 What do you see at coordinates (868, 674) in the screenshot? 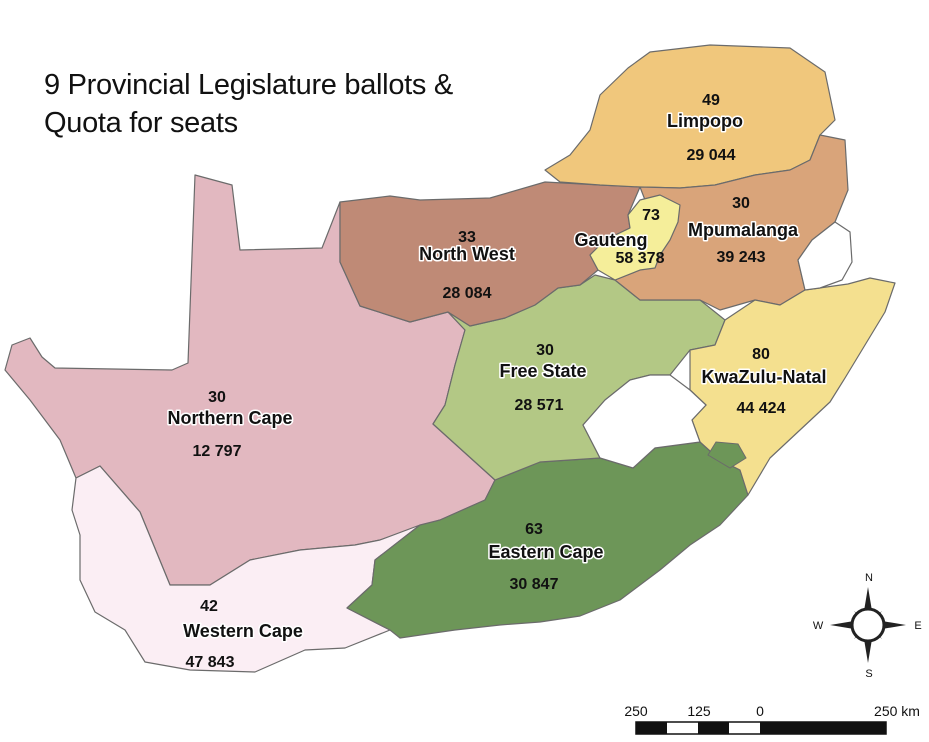
I see `compass-s: S` at bounding box center [868, 674].